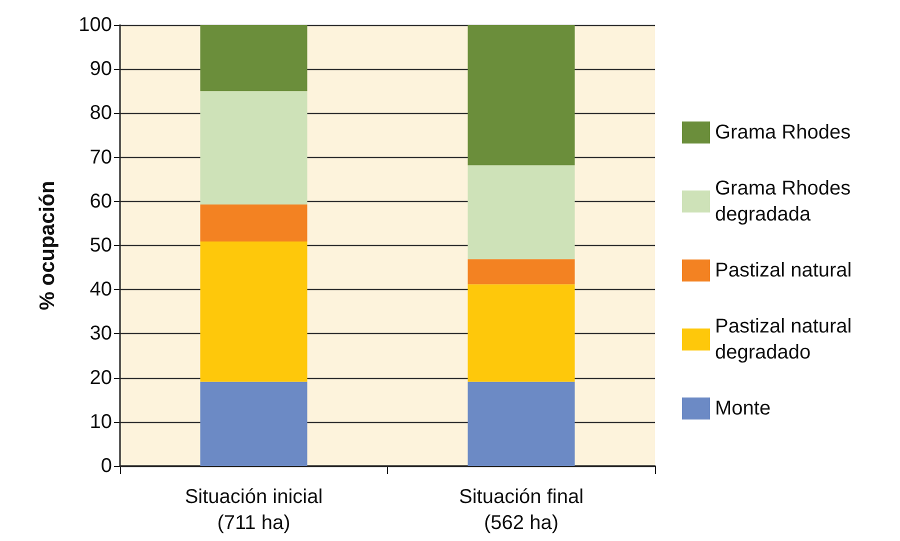 The image size is (900, 541). Describe the element at coordinates (101, 157) in the screenshot. I see `y-tick-label: 70` at that location.